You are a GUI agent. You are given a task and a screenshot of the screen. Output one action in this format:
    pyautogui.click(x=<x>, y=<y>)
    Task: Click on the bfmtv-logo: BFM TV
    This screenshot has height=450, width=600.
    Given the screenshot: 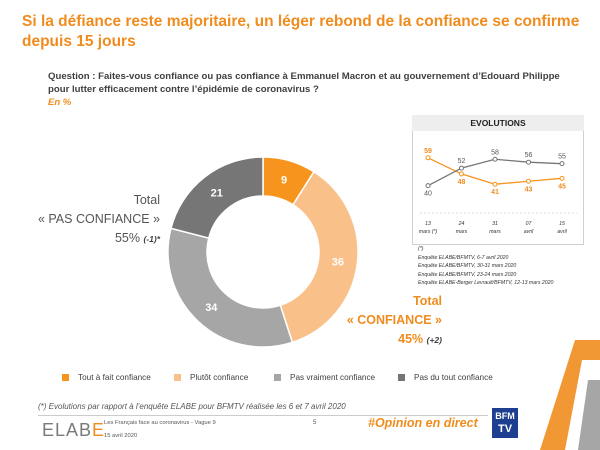 What is the action you would take?
    pyautogui.click(x=505, y=423)
    